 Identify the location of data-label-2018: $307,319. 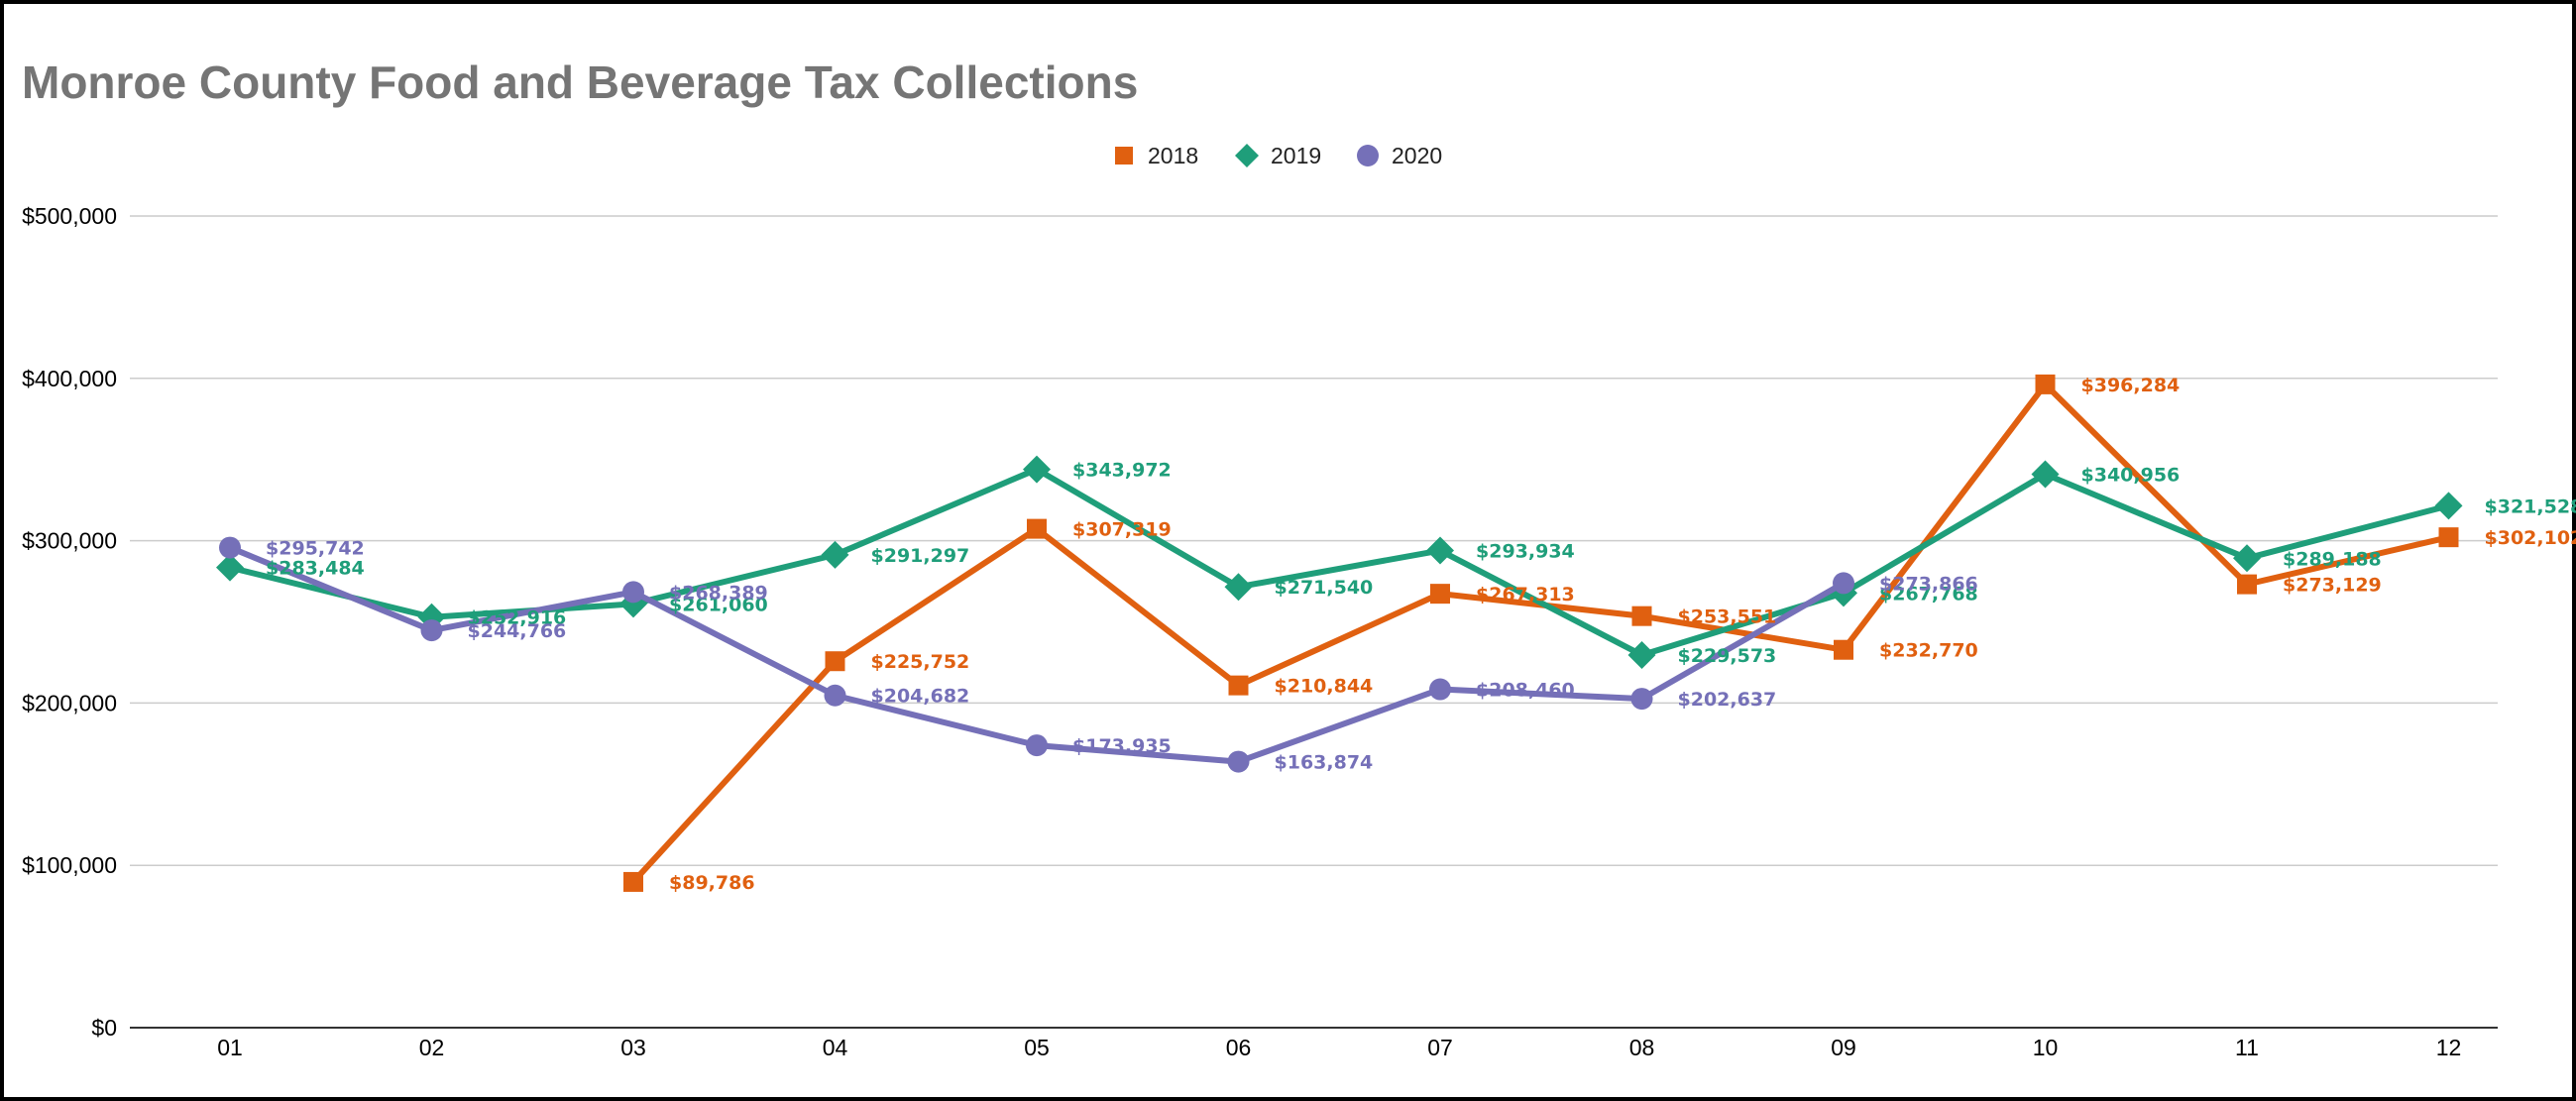
(1122, 530).